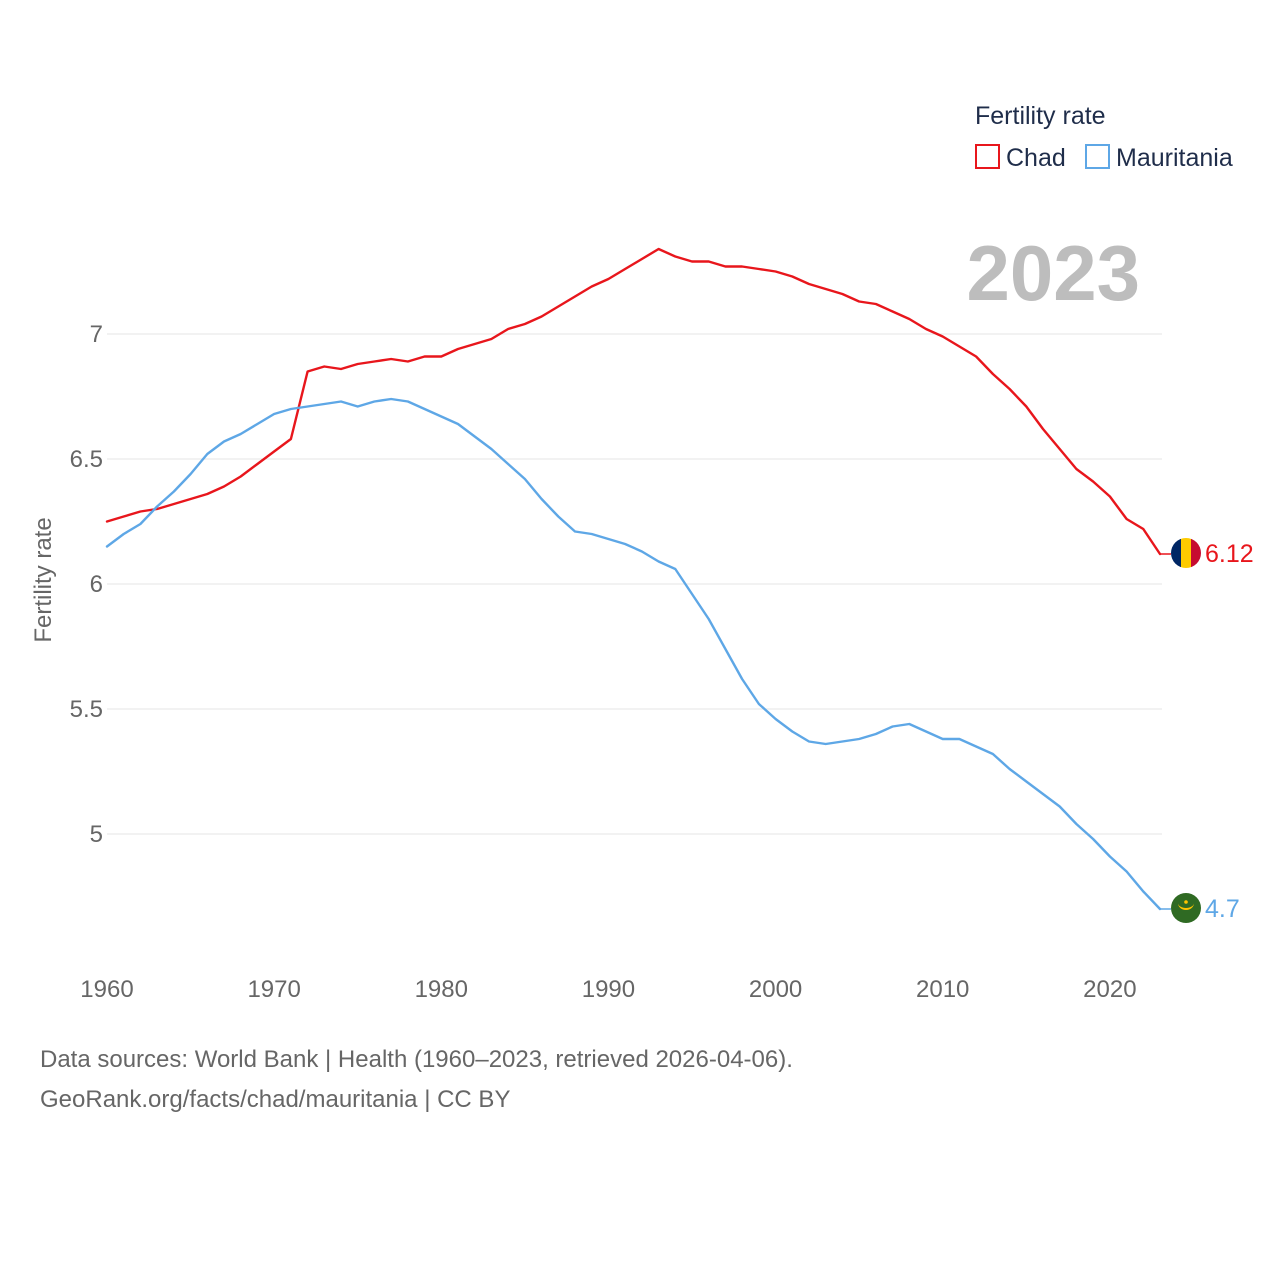 Image resolution: width=1280 pixels, height=1280 pixels. What do you see at coordinates (1104, 137) in the screenshot?
I see `legend: Fertility rate Chad Mauritania` at bounding box center [1104, 137].